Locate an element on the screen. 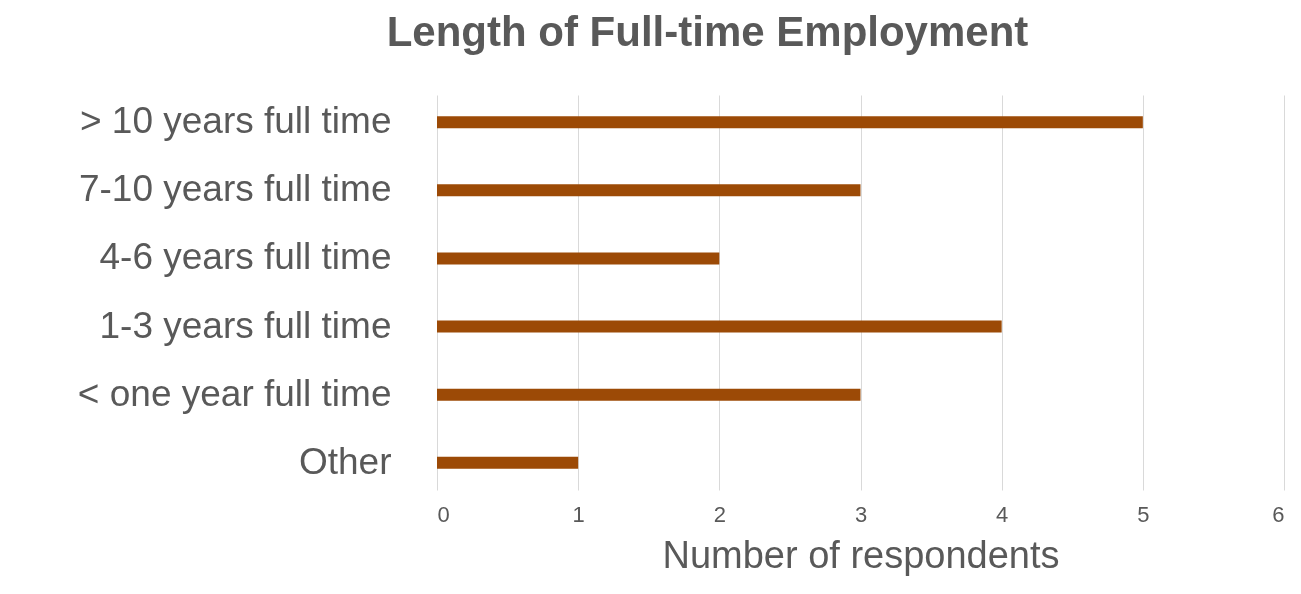 This screenshot has width=1301, height=594. x-tick-label: 3 is located at coordinates (861, 514).